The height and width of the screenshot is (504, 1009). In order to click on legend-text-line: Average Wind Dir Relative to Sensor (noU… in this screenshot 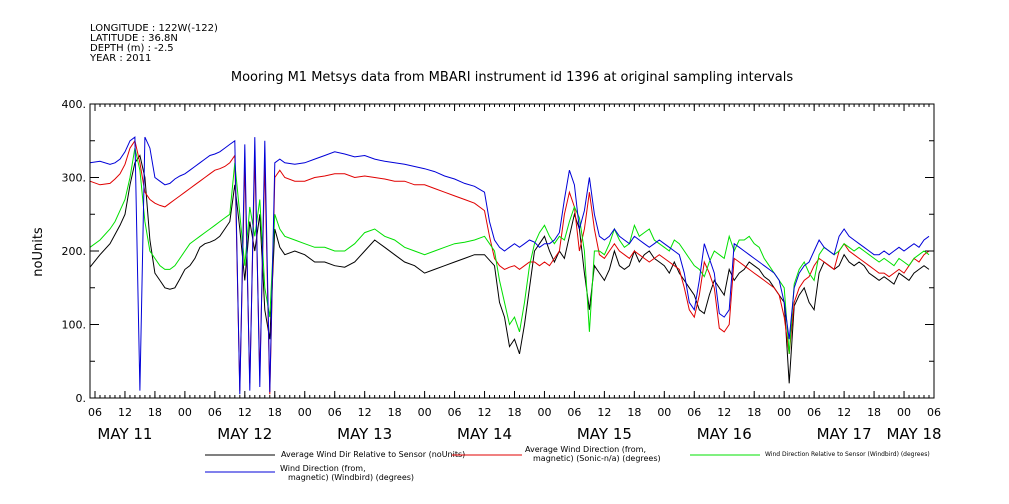, I will do `click(373, 454)`.